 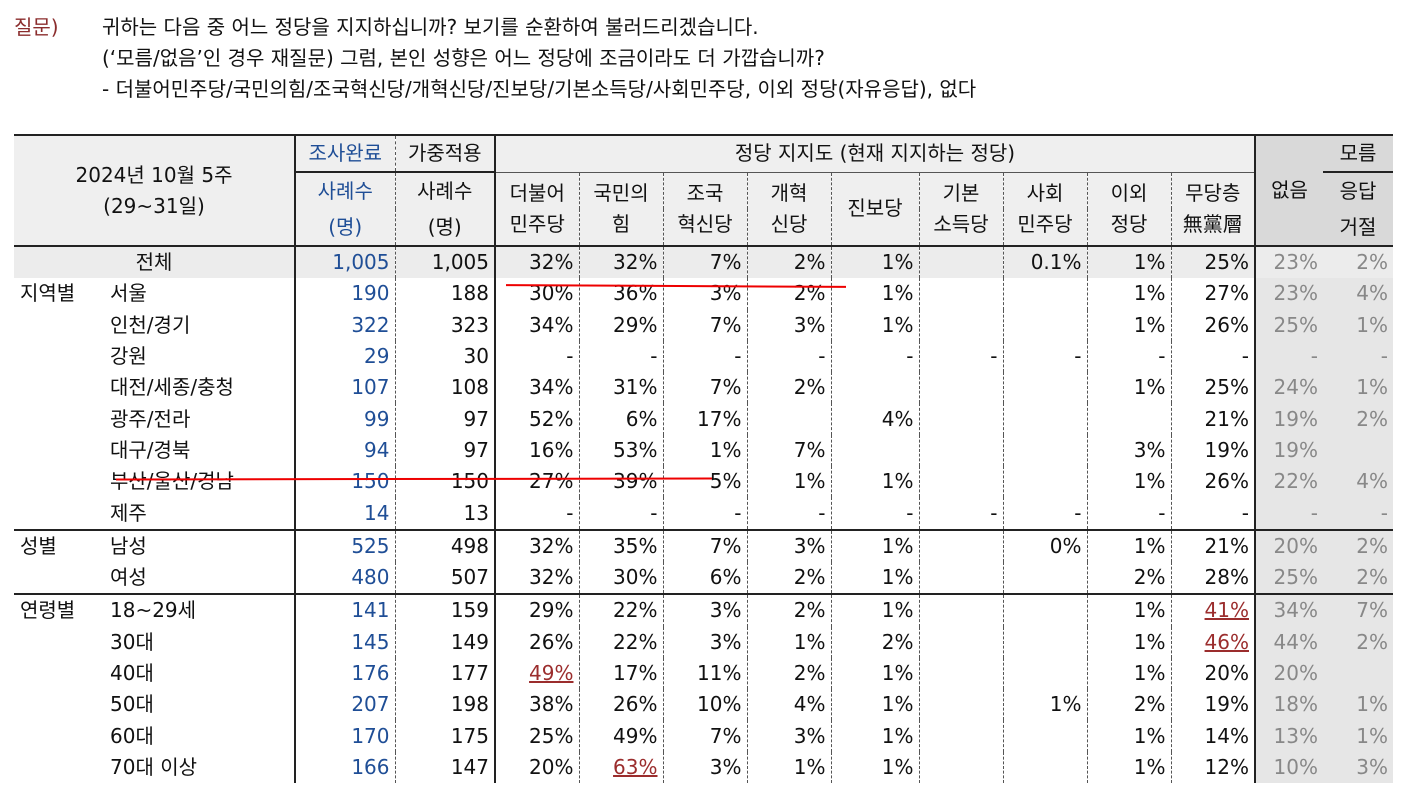 What do you see at coordinates (1358, 482) in the screenshot?
I see `cell-refuse: 4%` at bounding box center [1358, 482].